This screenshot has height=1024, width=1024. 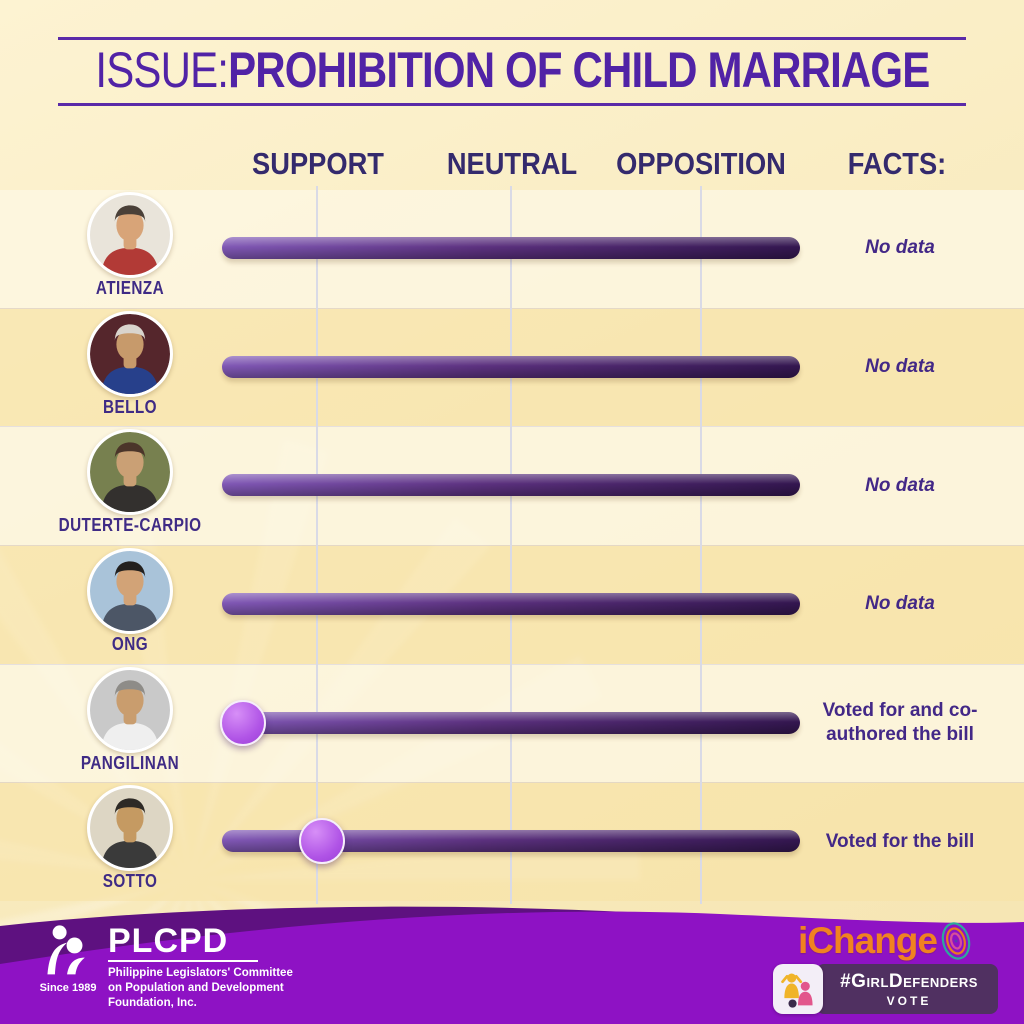 I want to click on title-prefix: ISSUE:, so click(x=162, y=70).